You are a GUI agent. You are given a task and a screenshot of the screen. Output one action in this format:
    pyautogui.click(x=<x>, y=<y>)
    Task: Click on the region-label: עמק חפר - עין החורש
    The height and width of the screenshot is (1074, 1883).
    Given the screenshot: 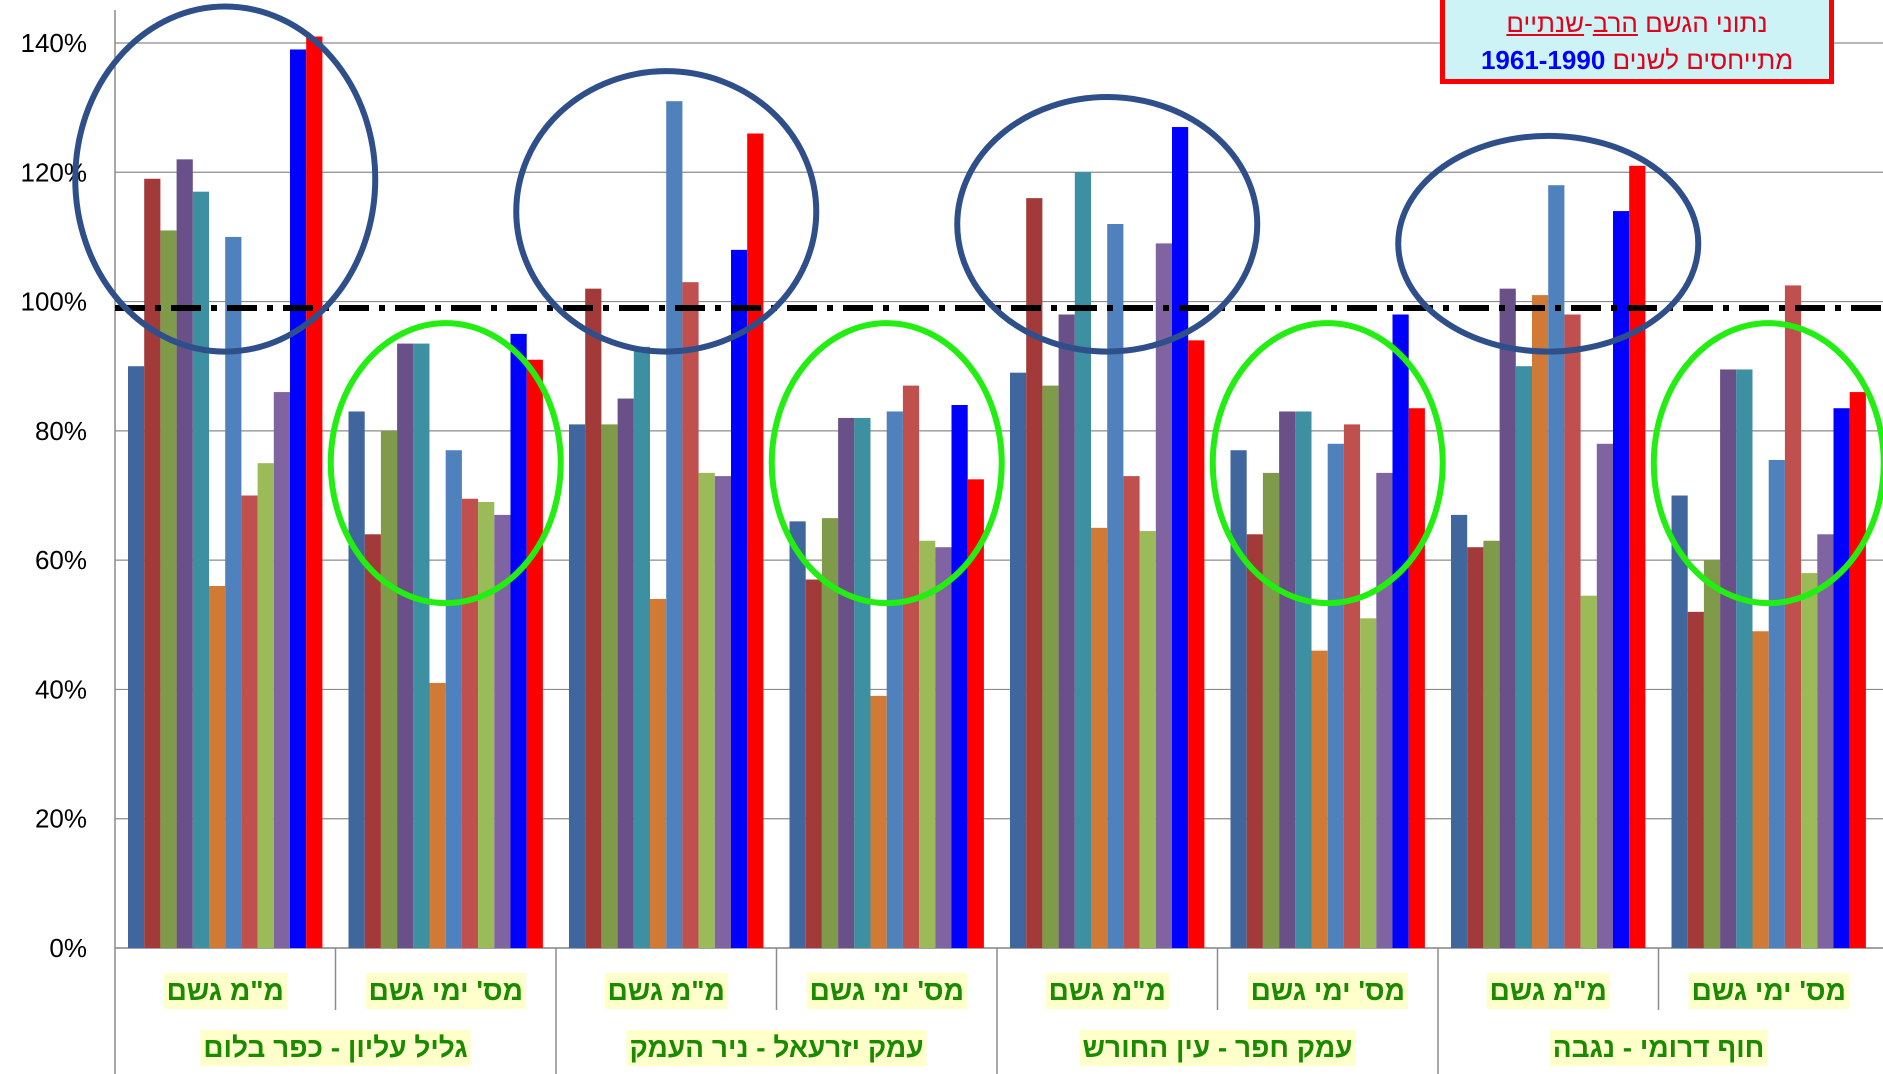 What is the action you would take?
    pyautogui.click(x=1218, y=1047)
    